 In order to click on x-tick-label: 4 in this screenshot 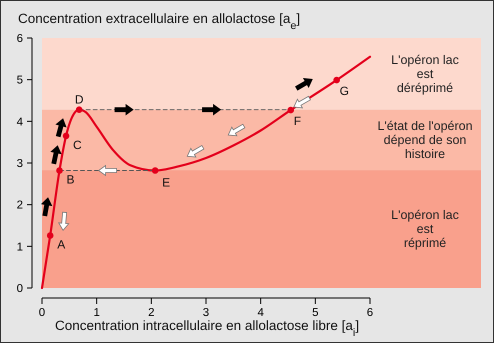, I will do `click(260, 313)`.